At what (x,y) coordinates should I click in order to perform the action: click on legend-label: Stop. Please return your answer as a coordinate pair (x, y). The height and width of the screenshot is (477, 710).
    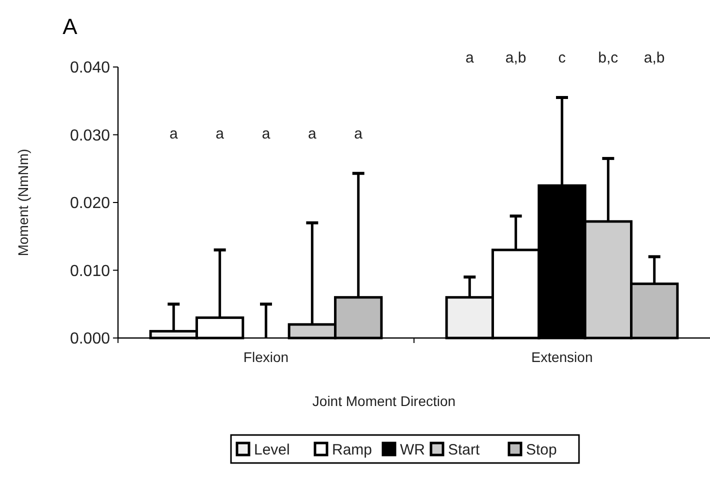
    Looking at the image, I should click on (541, 449).